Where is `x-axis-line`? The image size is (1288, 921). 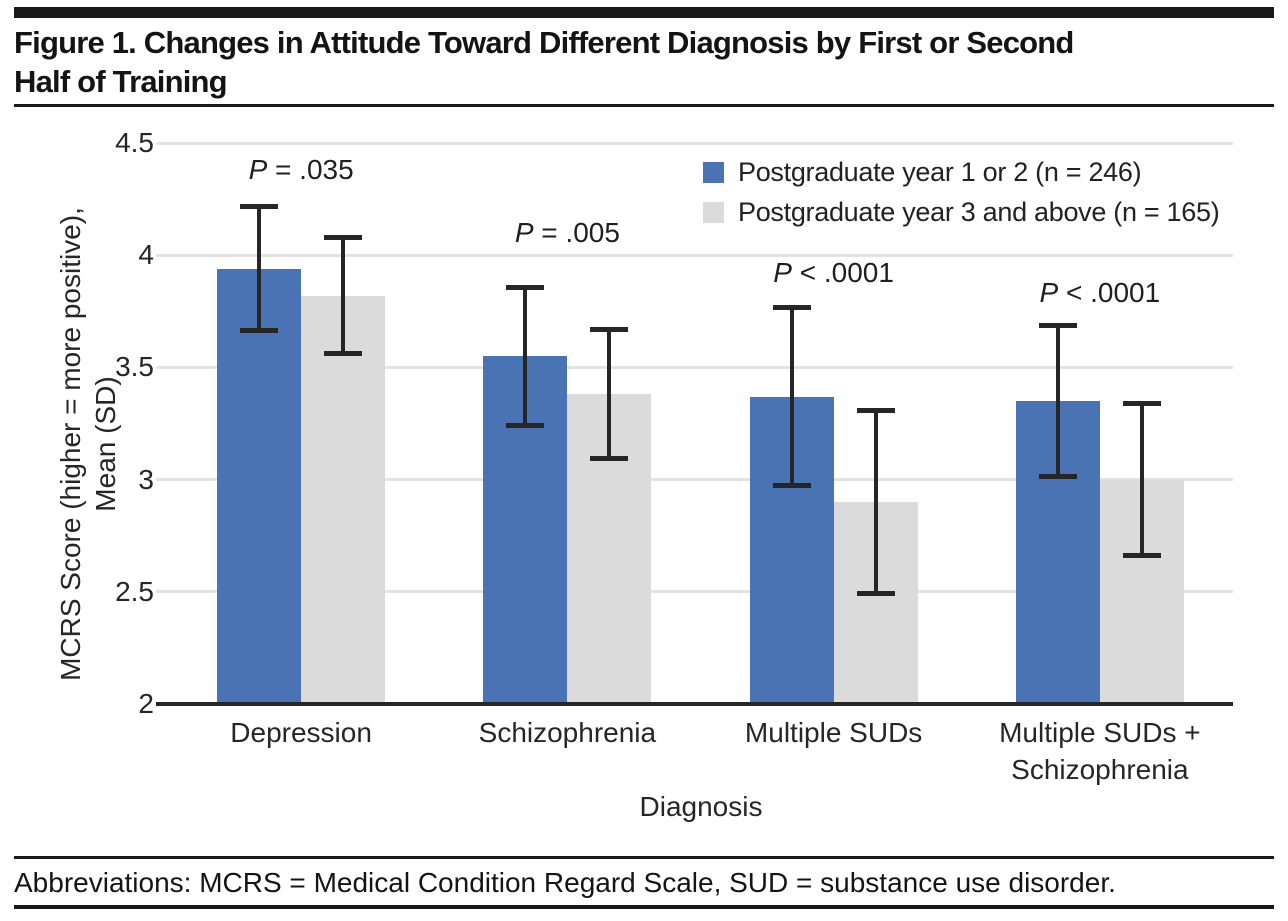 x-axis-line is located at coordinates (694, 704).